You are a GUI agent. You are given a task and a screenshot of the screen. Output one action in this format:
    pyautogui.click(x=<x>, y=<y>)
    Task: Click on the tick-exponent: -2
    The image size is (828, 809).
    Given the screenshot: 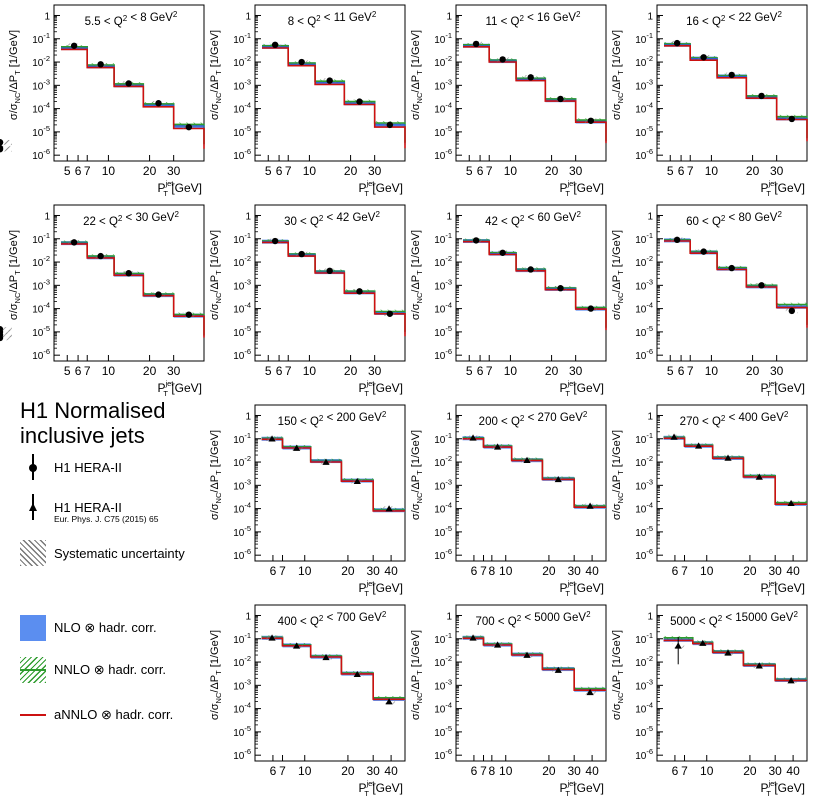 What is the action you would take?
    pyautogui.click(x=448, y=658)
    